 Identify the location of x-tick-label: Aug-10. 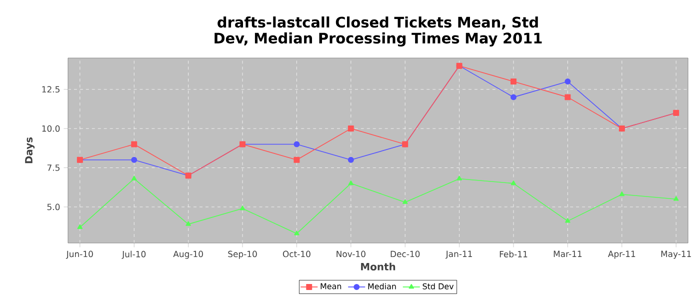
(188, 254).